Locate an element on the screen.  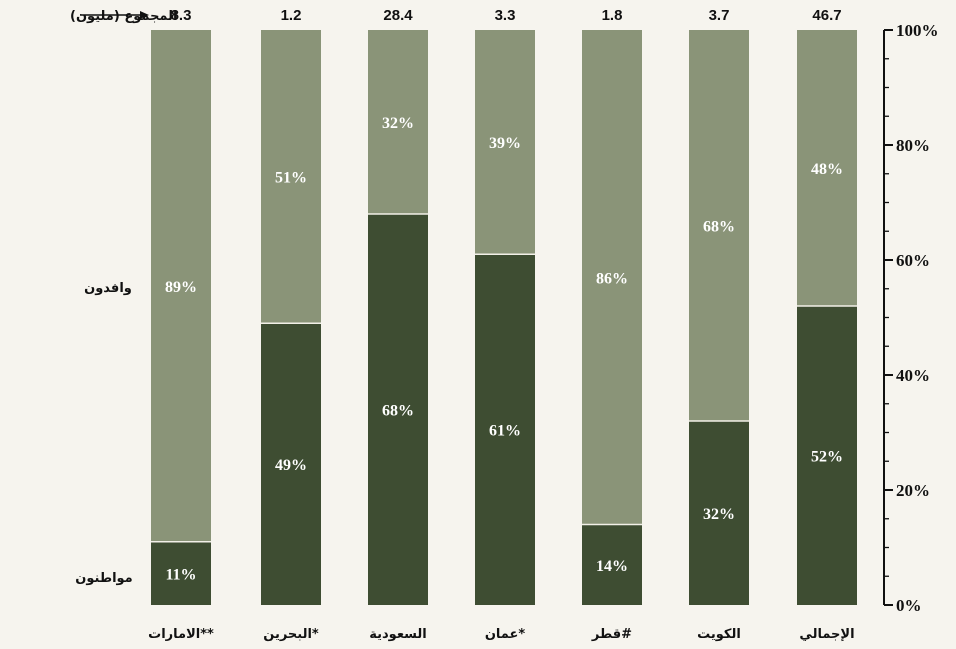
data-label-citizens-4: 68% is located at coordinates (398, 411).